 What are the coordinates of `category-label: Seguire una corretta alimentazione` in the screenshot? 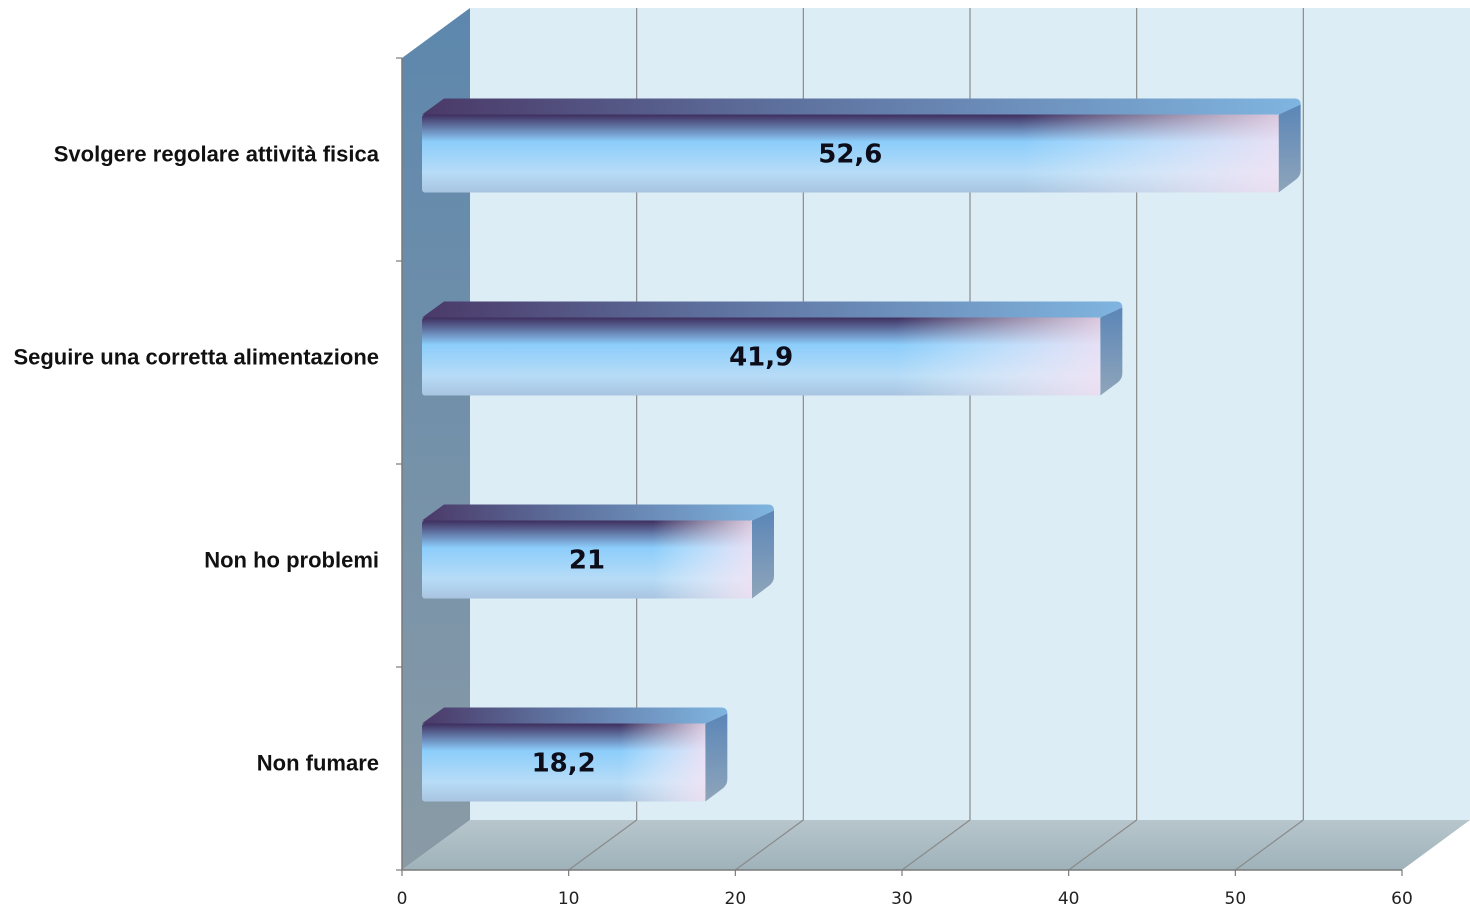 It's located at (196, 357).